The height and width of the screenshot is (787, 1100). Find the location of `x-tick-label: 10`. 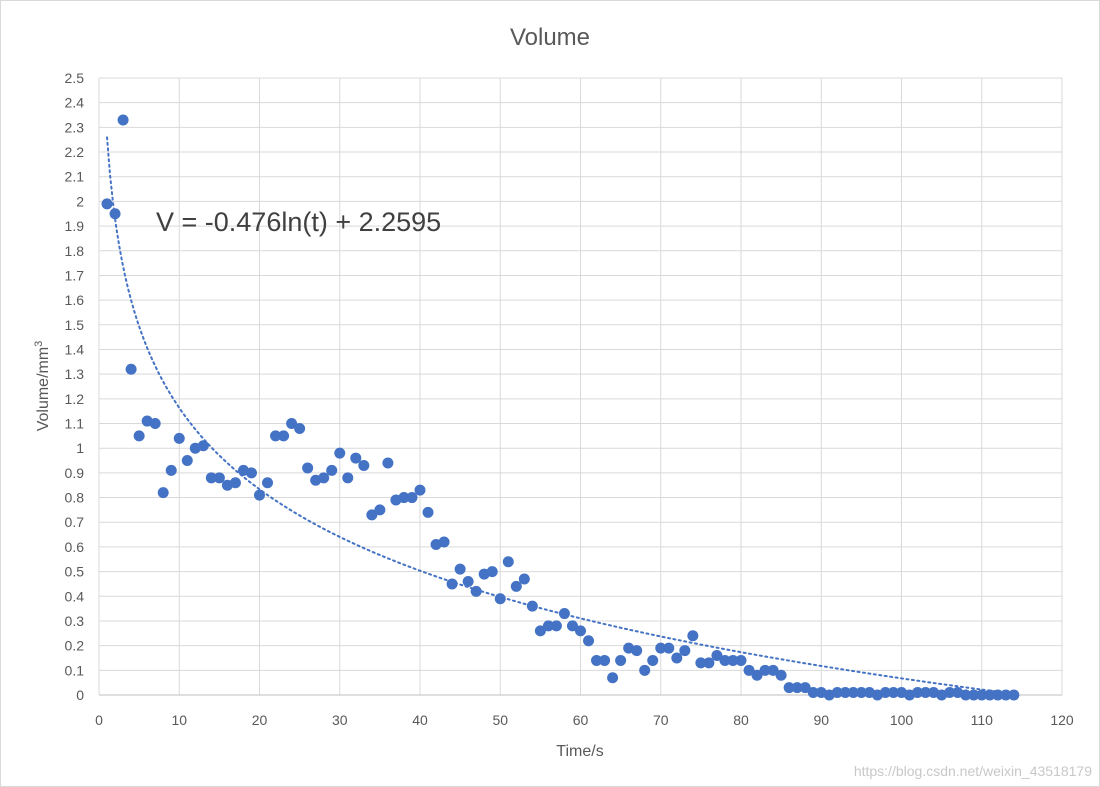

x-tick-label: 10 is located at coordinates (179, 720).